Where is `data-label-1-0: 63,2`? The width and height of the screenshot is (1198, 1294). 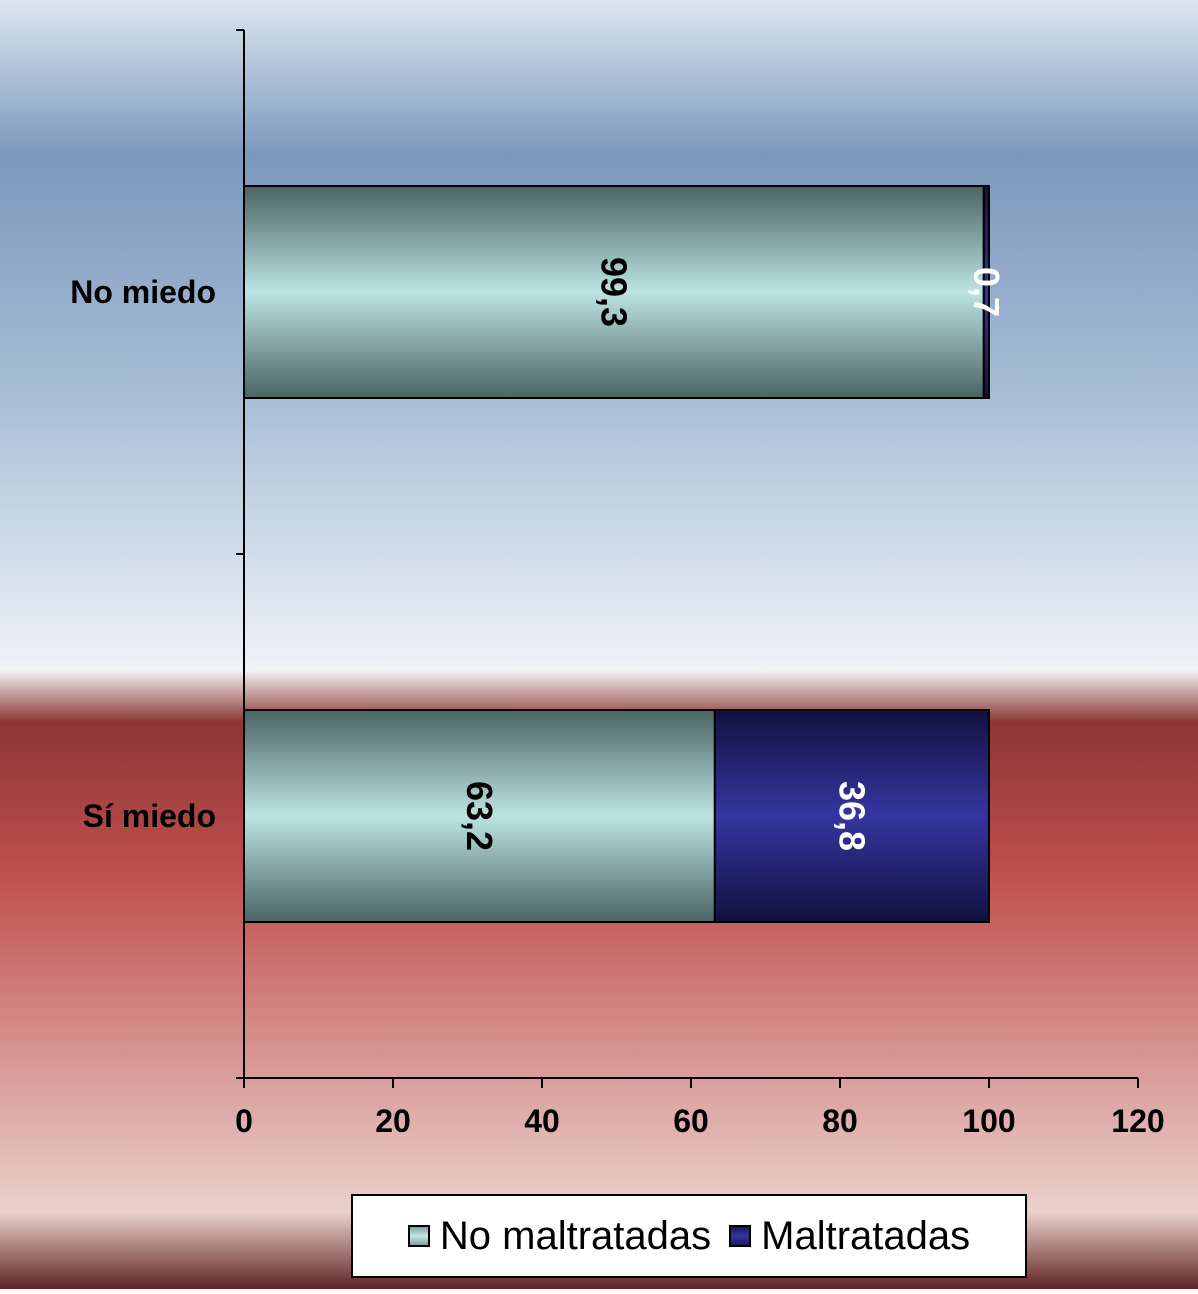 data-label-1-0: 63,2 is located at coordinates (479, 816).